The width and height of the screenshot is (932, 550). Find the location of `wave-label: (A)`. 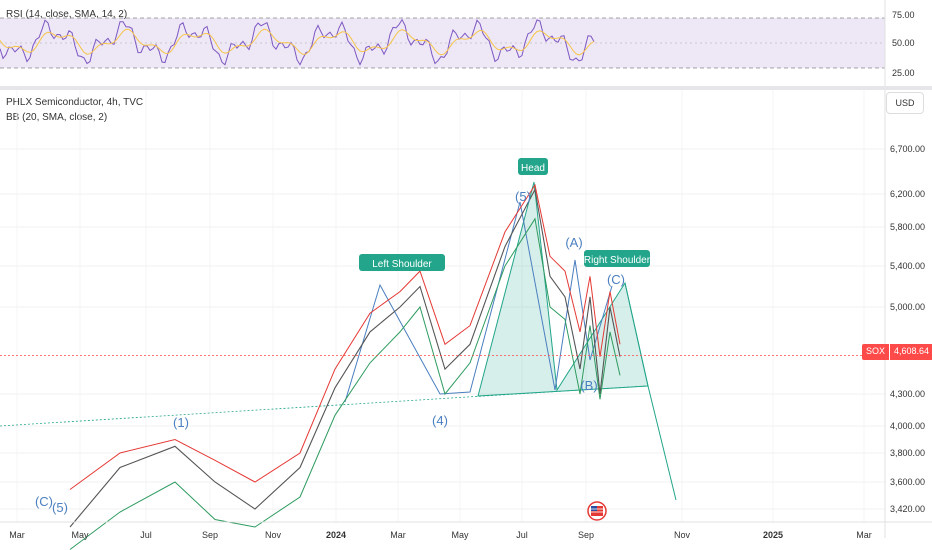

wave-label: (A) is located at coordinates (573, 242).